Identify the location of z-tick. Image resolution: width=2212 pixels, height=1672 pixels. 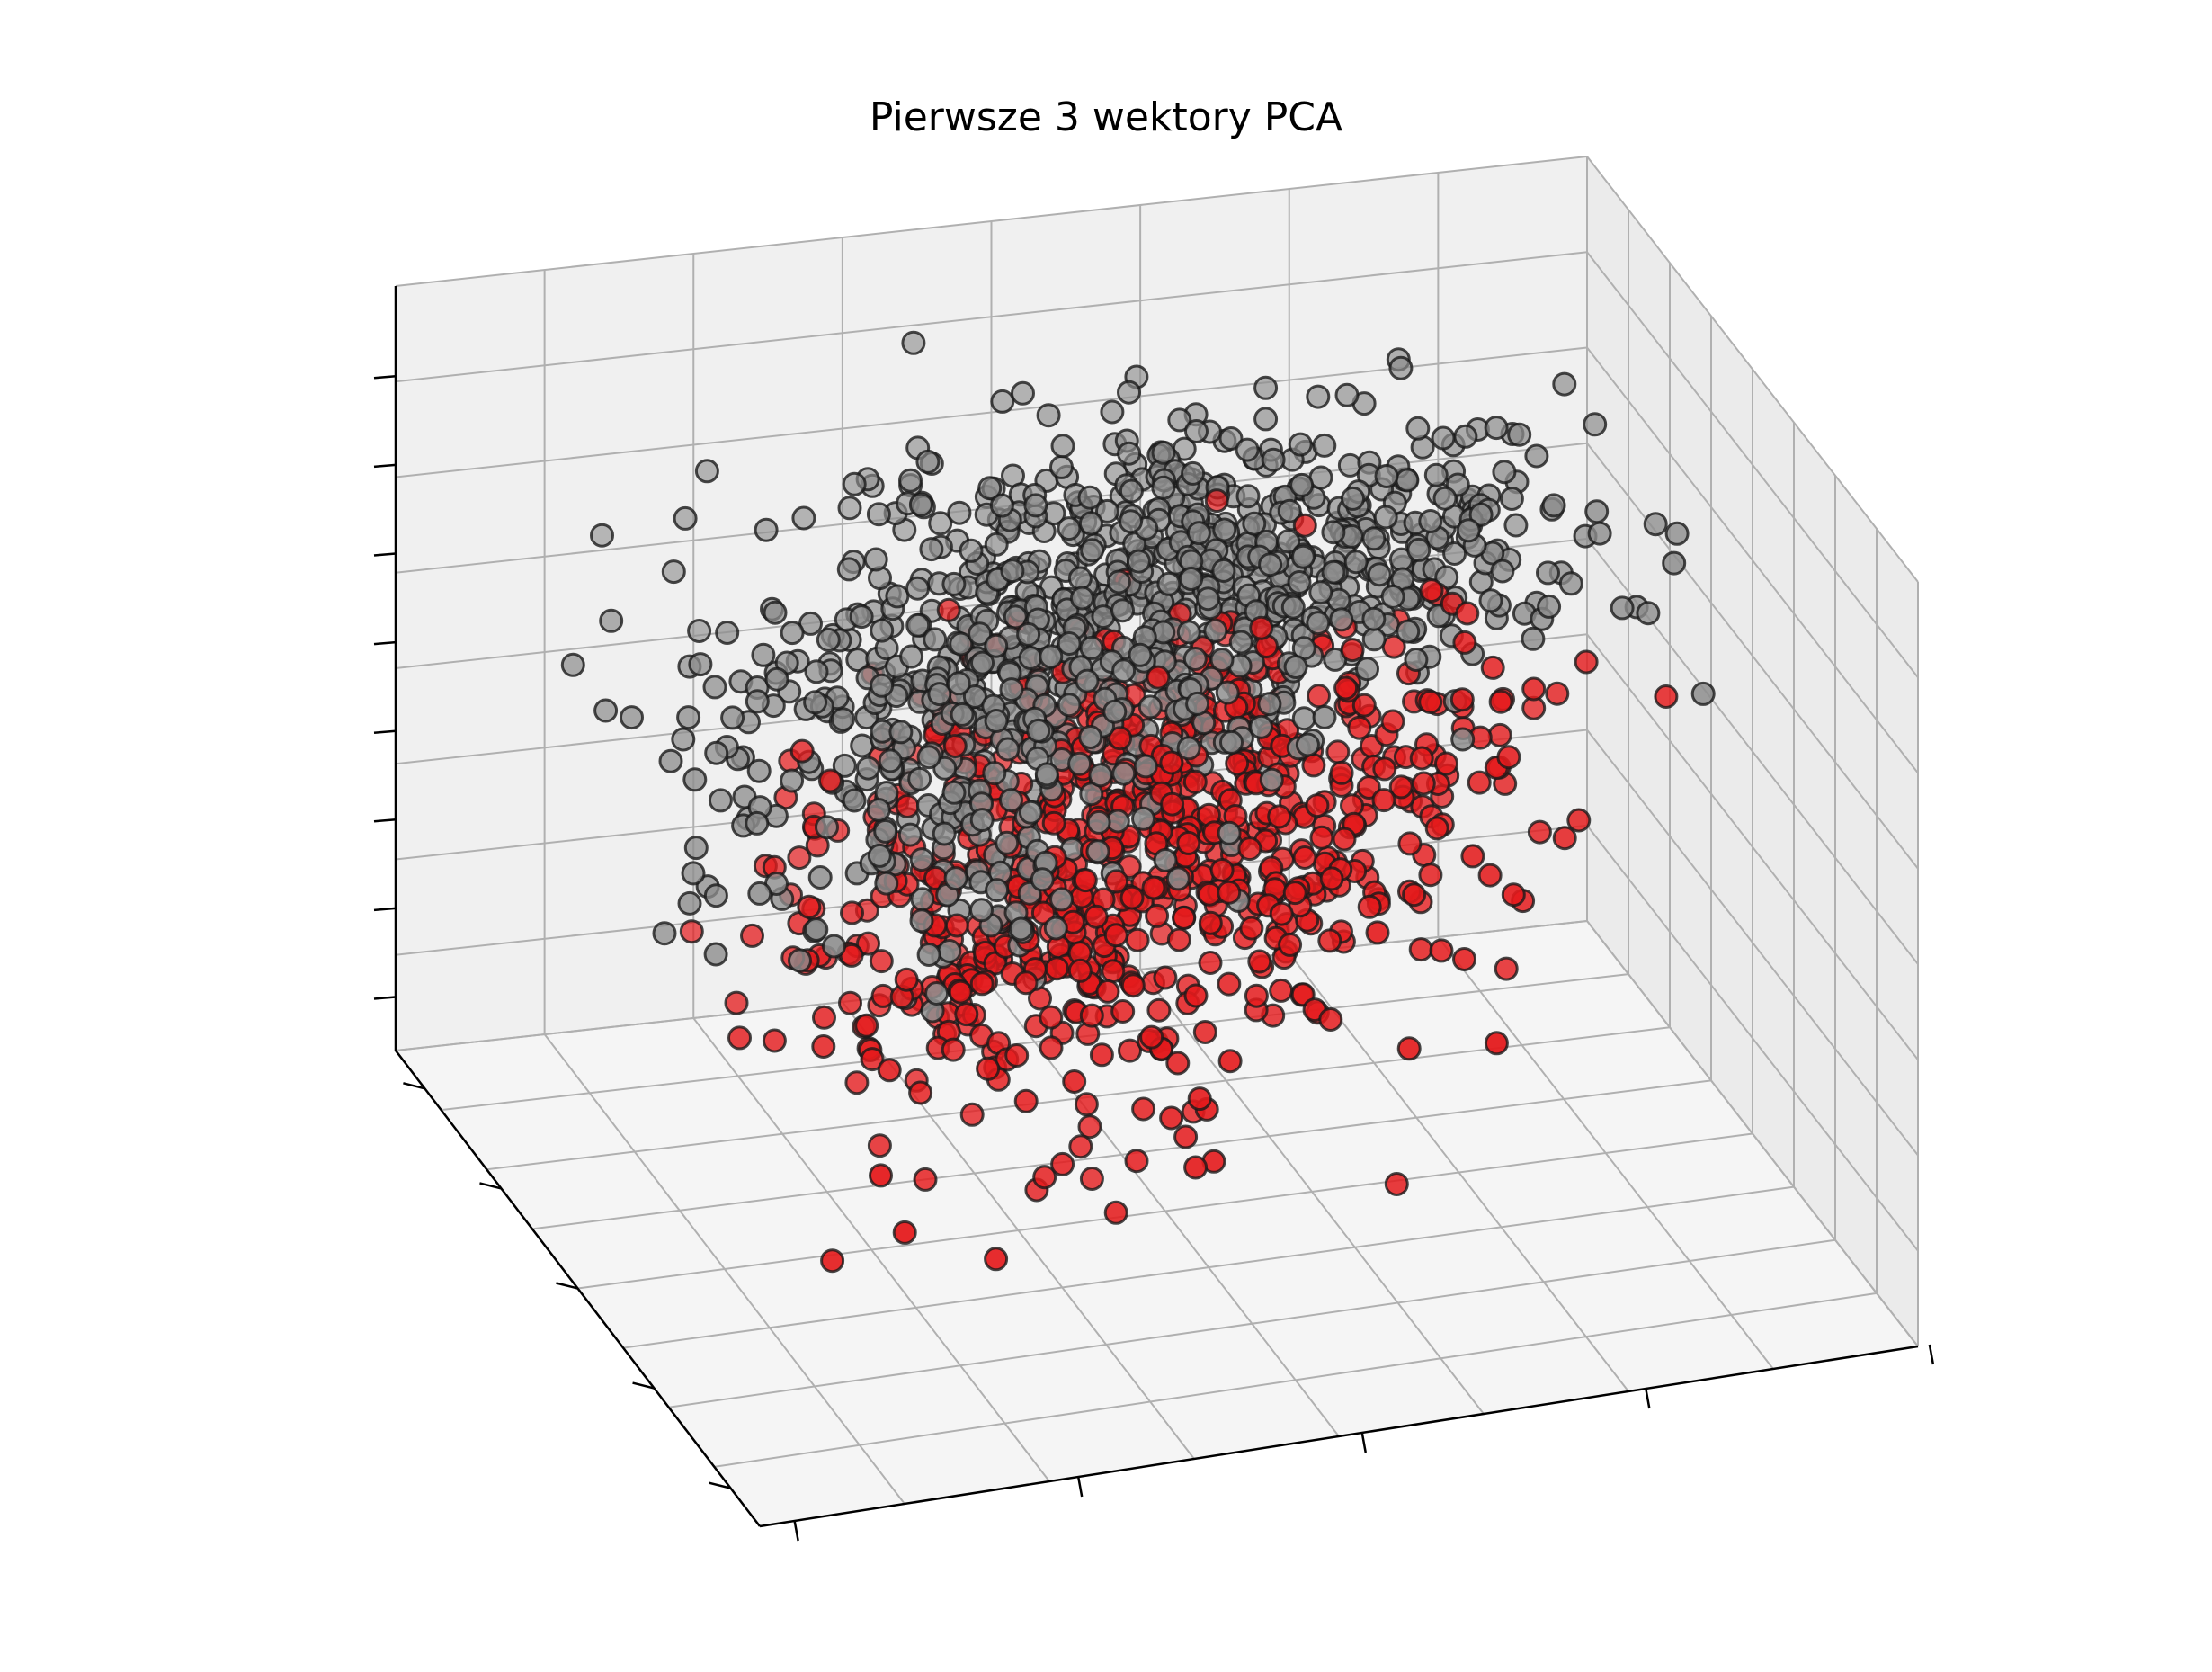
(385, 821).